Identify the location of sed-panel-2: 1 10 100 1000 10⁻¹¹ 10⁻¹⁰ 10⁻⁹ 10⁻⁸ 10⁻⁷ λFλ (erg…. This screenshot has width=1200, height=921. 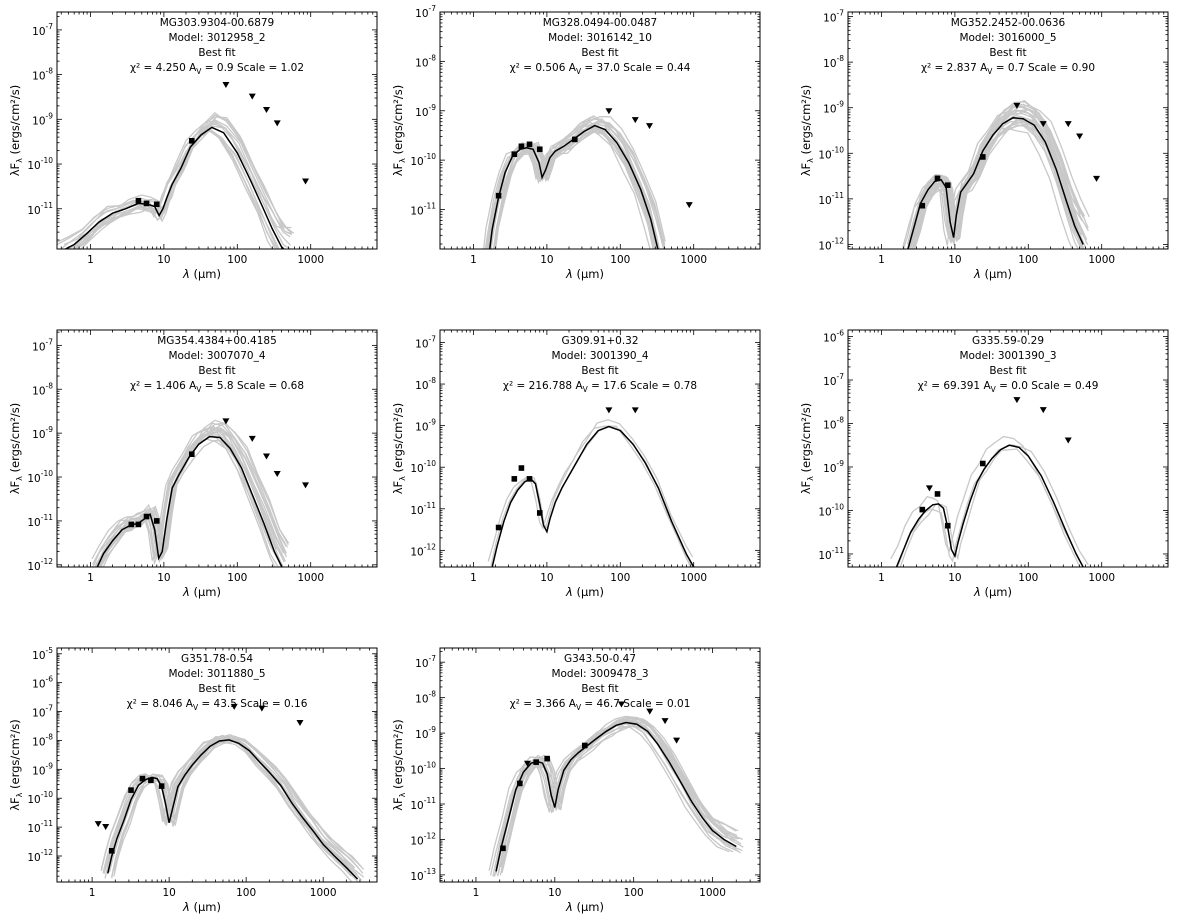
(576, 142).